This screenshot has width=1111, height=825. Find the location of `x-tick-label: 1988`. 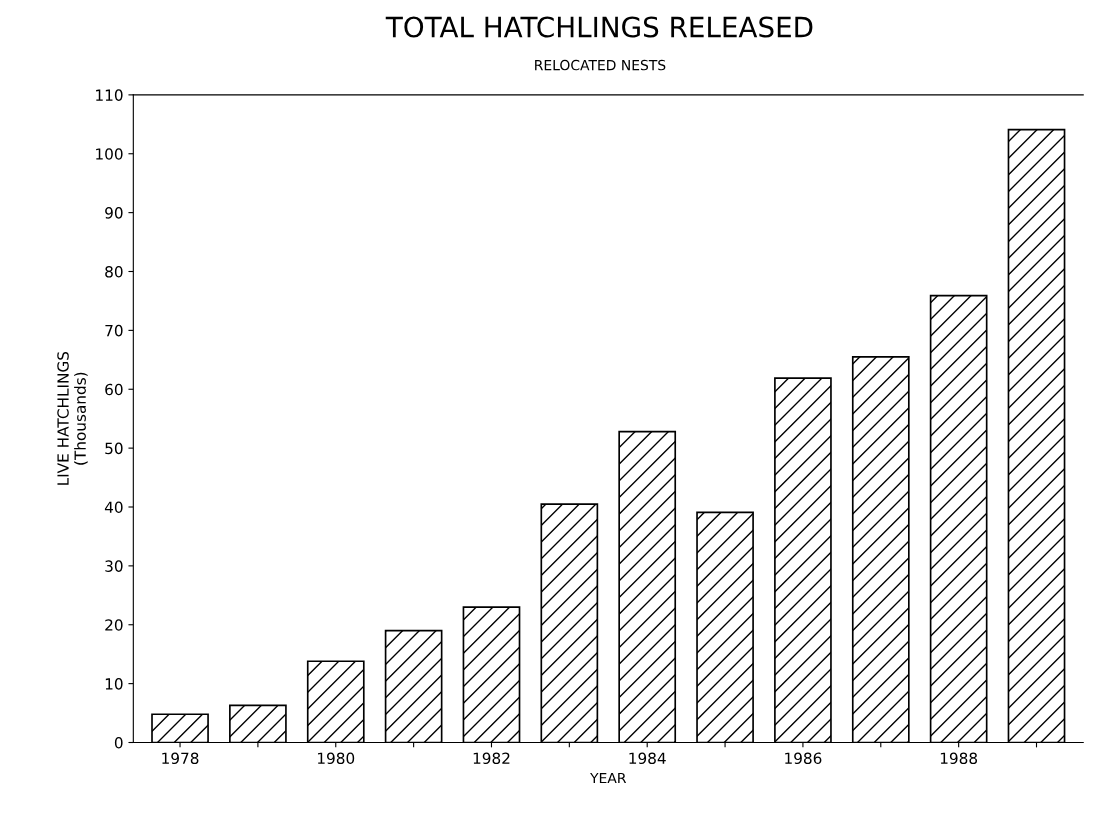

x-tick-label: 1988 is located at coordinates (959, 758).